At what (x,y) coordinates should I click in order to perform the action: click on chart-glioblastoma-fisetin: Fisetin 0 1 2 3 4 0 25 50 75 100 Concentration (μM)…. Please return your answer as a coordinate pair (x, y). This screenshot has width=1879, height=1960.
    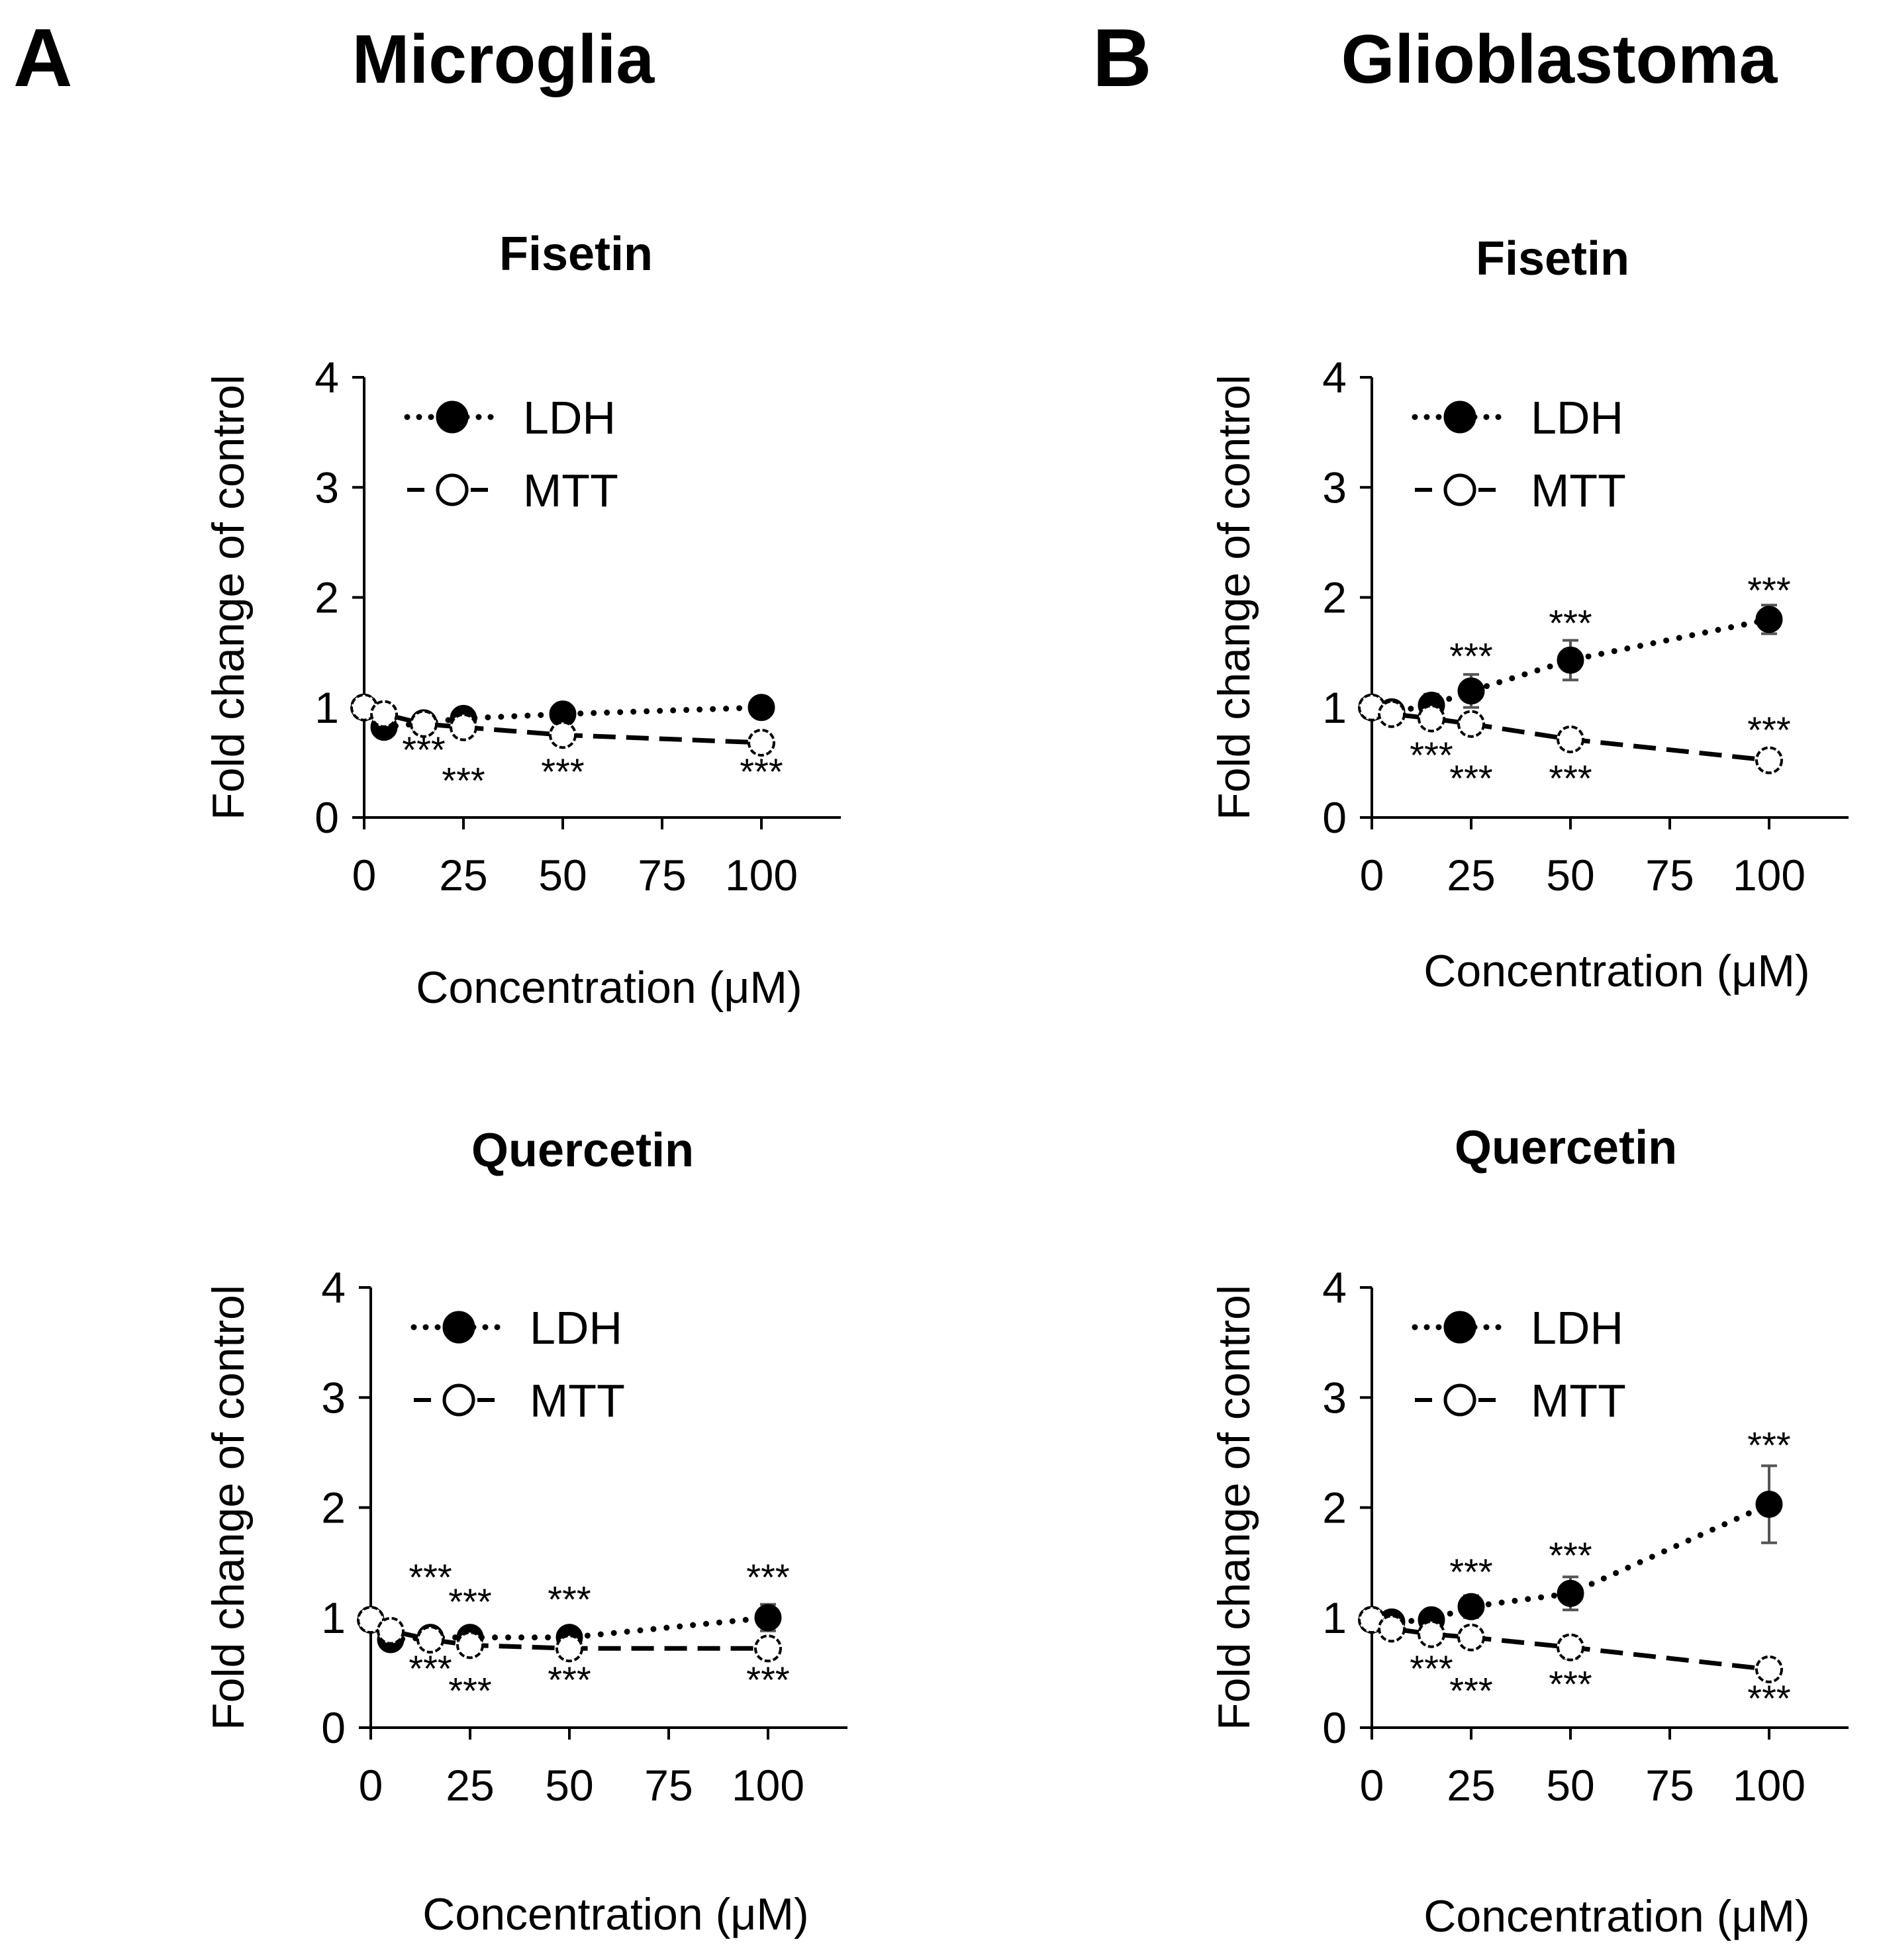
    Looking at the image, I should click on (1529, 614).